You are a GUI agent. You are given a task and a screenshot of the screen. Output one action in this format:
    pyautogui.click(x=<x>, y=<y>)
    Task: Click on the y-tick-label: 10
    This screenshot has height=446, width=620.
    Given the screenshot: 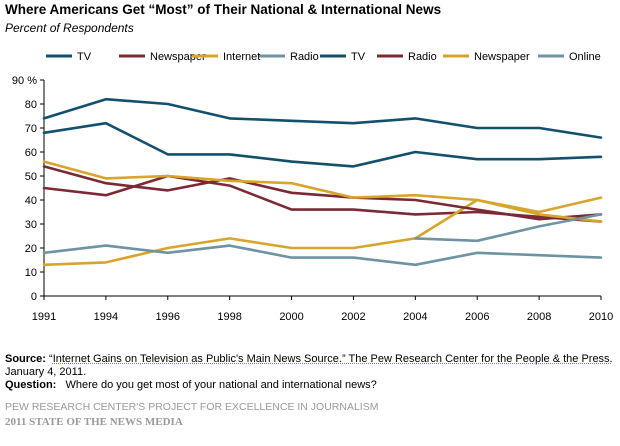 What is the action you would take?
    pyautogui.click(x=31, y=273)
    